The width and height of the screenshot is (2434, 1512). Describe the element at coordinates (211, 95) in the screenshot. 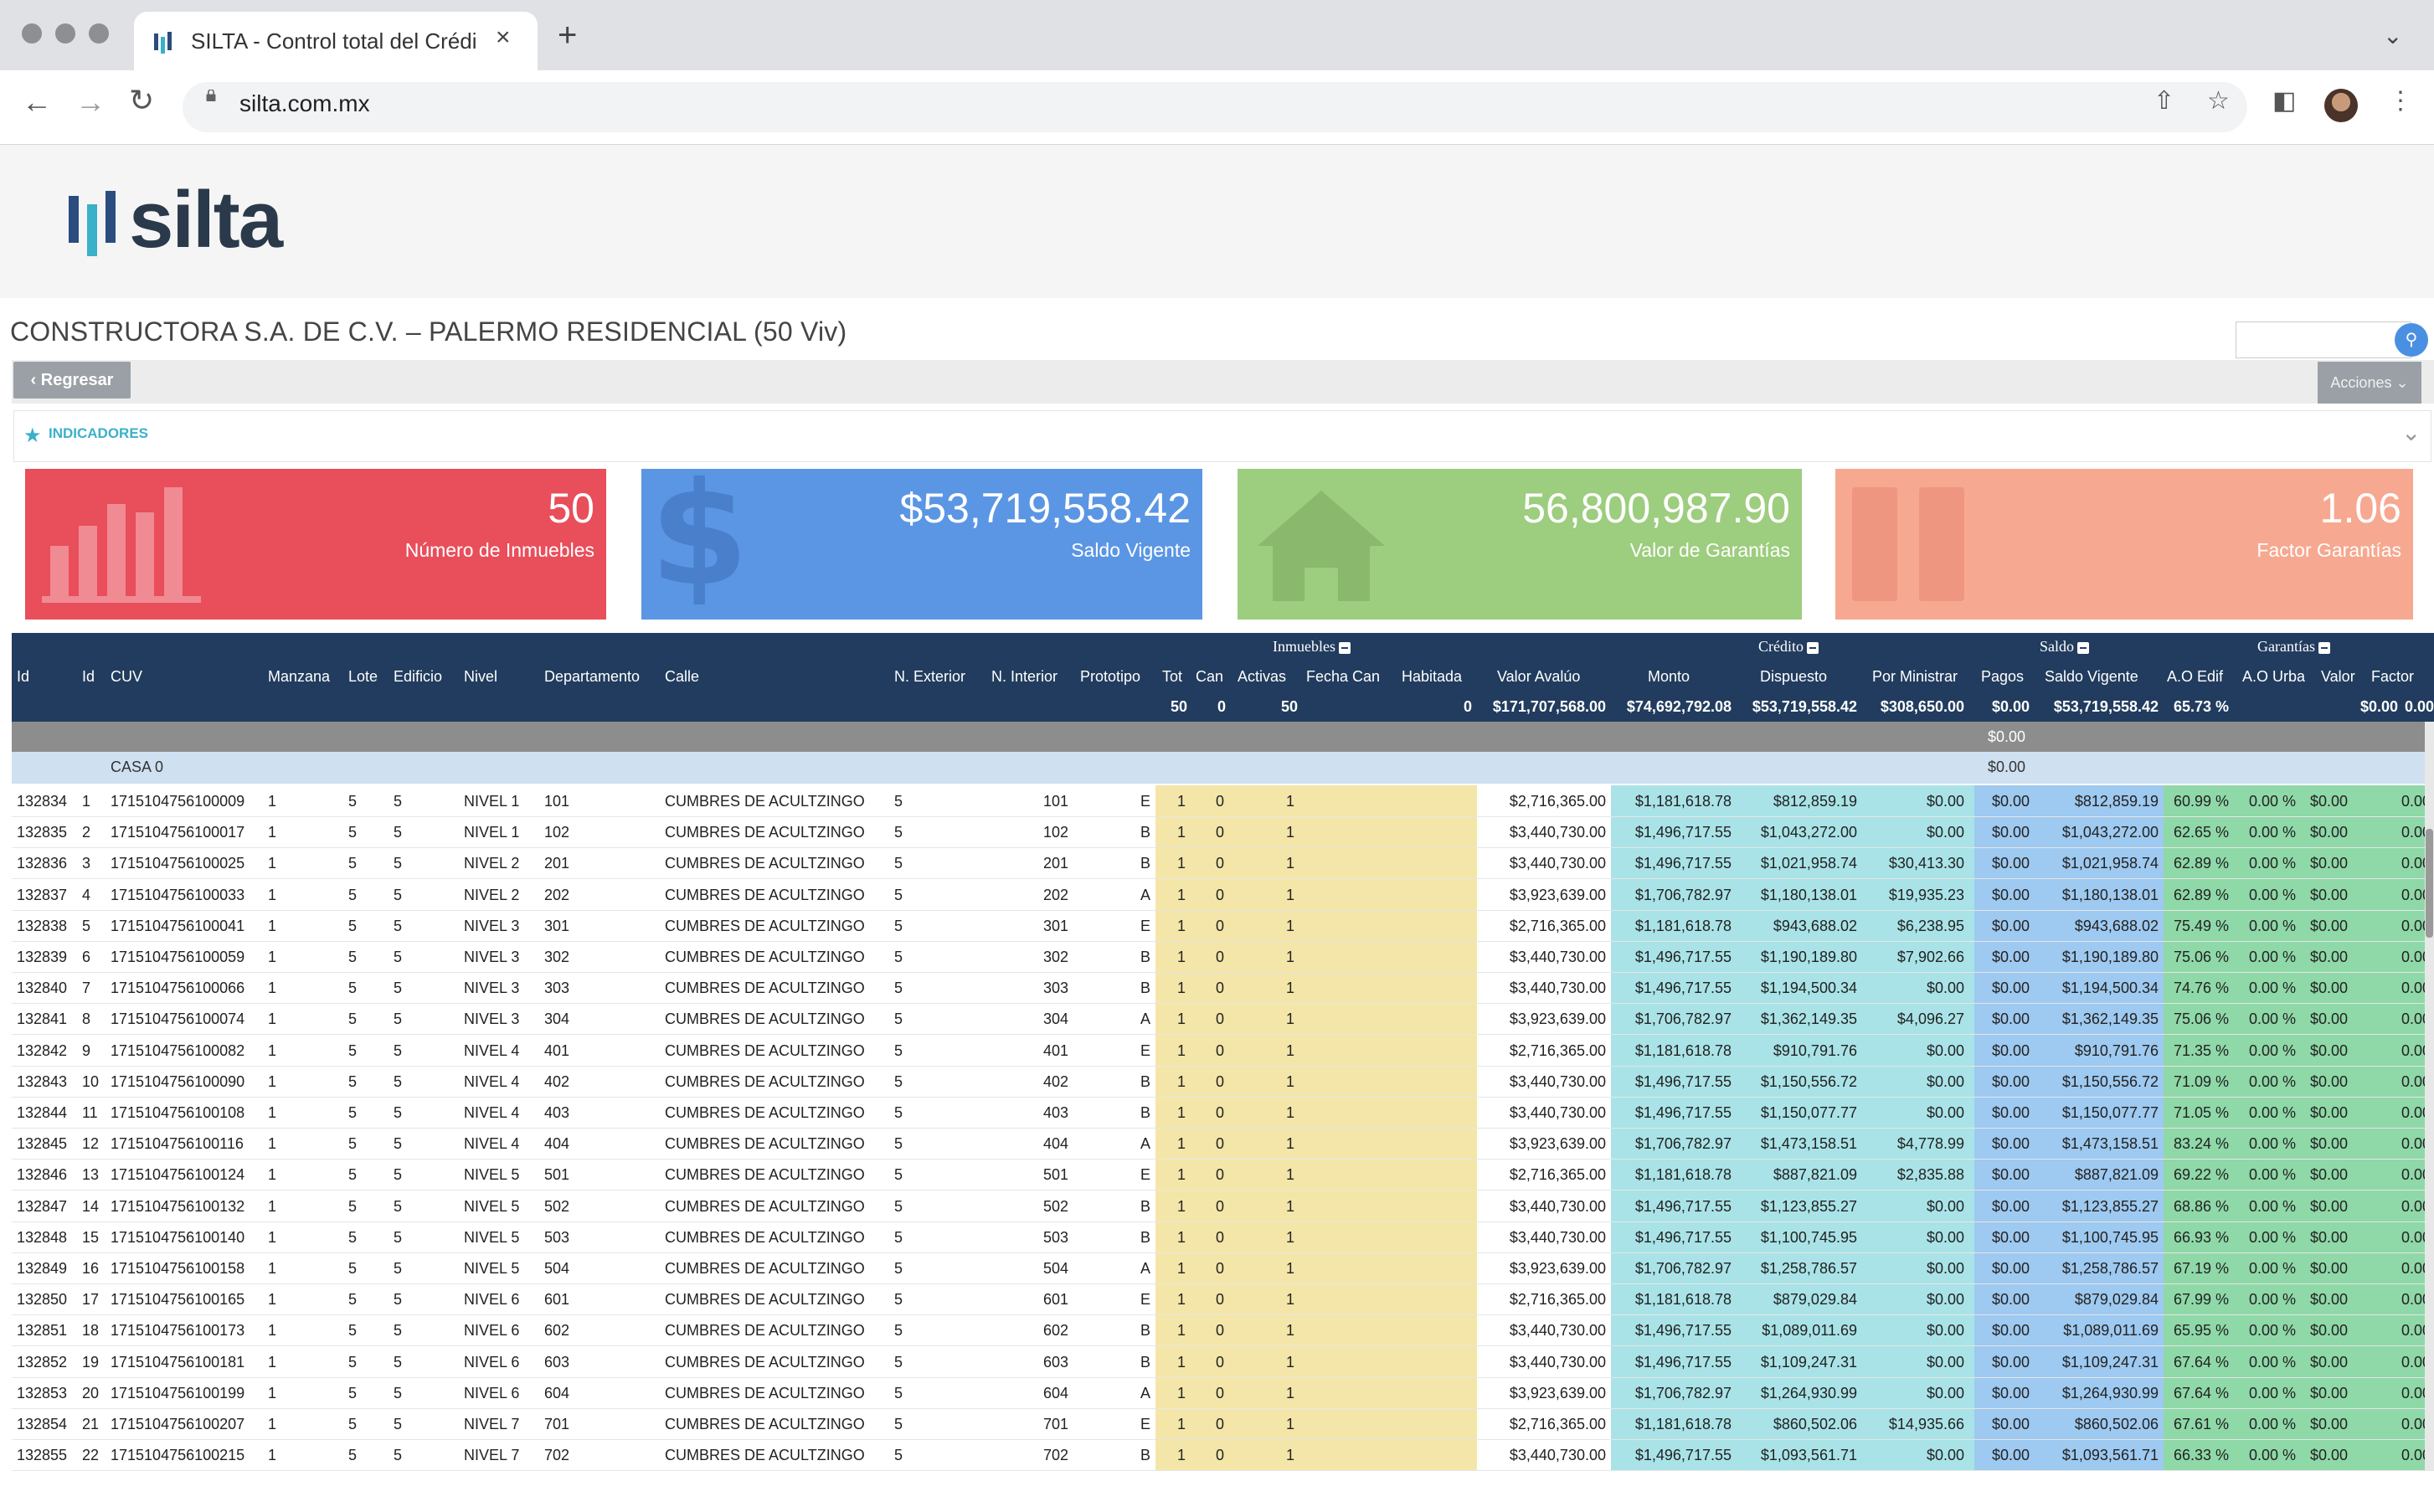

I see `lock-icon` at that location.